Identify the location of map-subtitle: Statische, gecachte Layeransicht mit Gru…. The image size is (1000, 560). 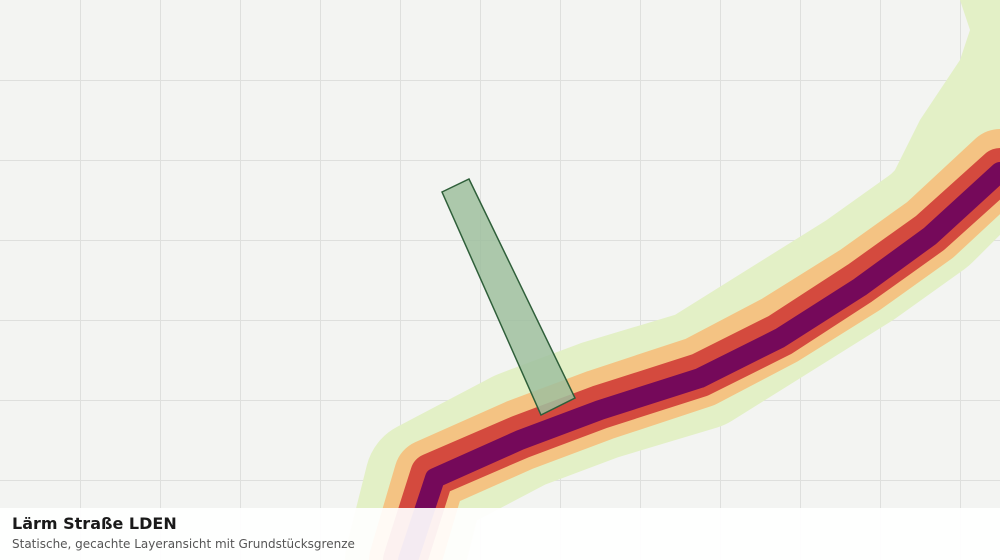
(183, 544).